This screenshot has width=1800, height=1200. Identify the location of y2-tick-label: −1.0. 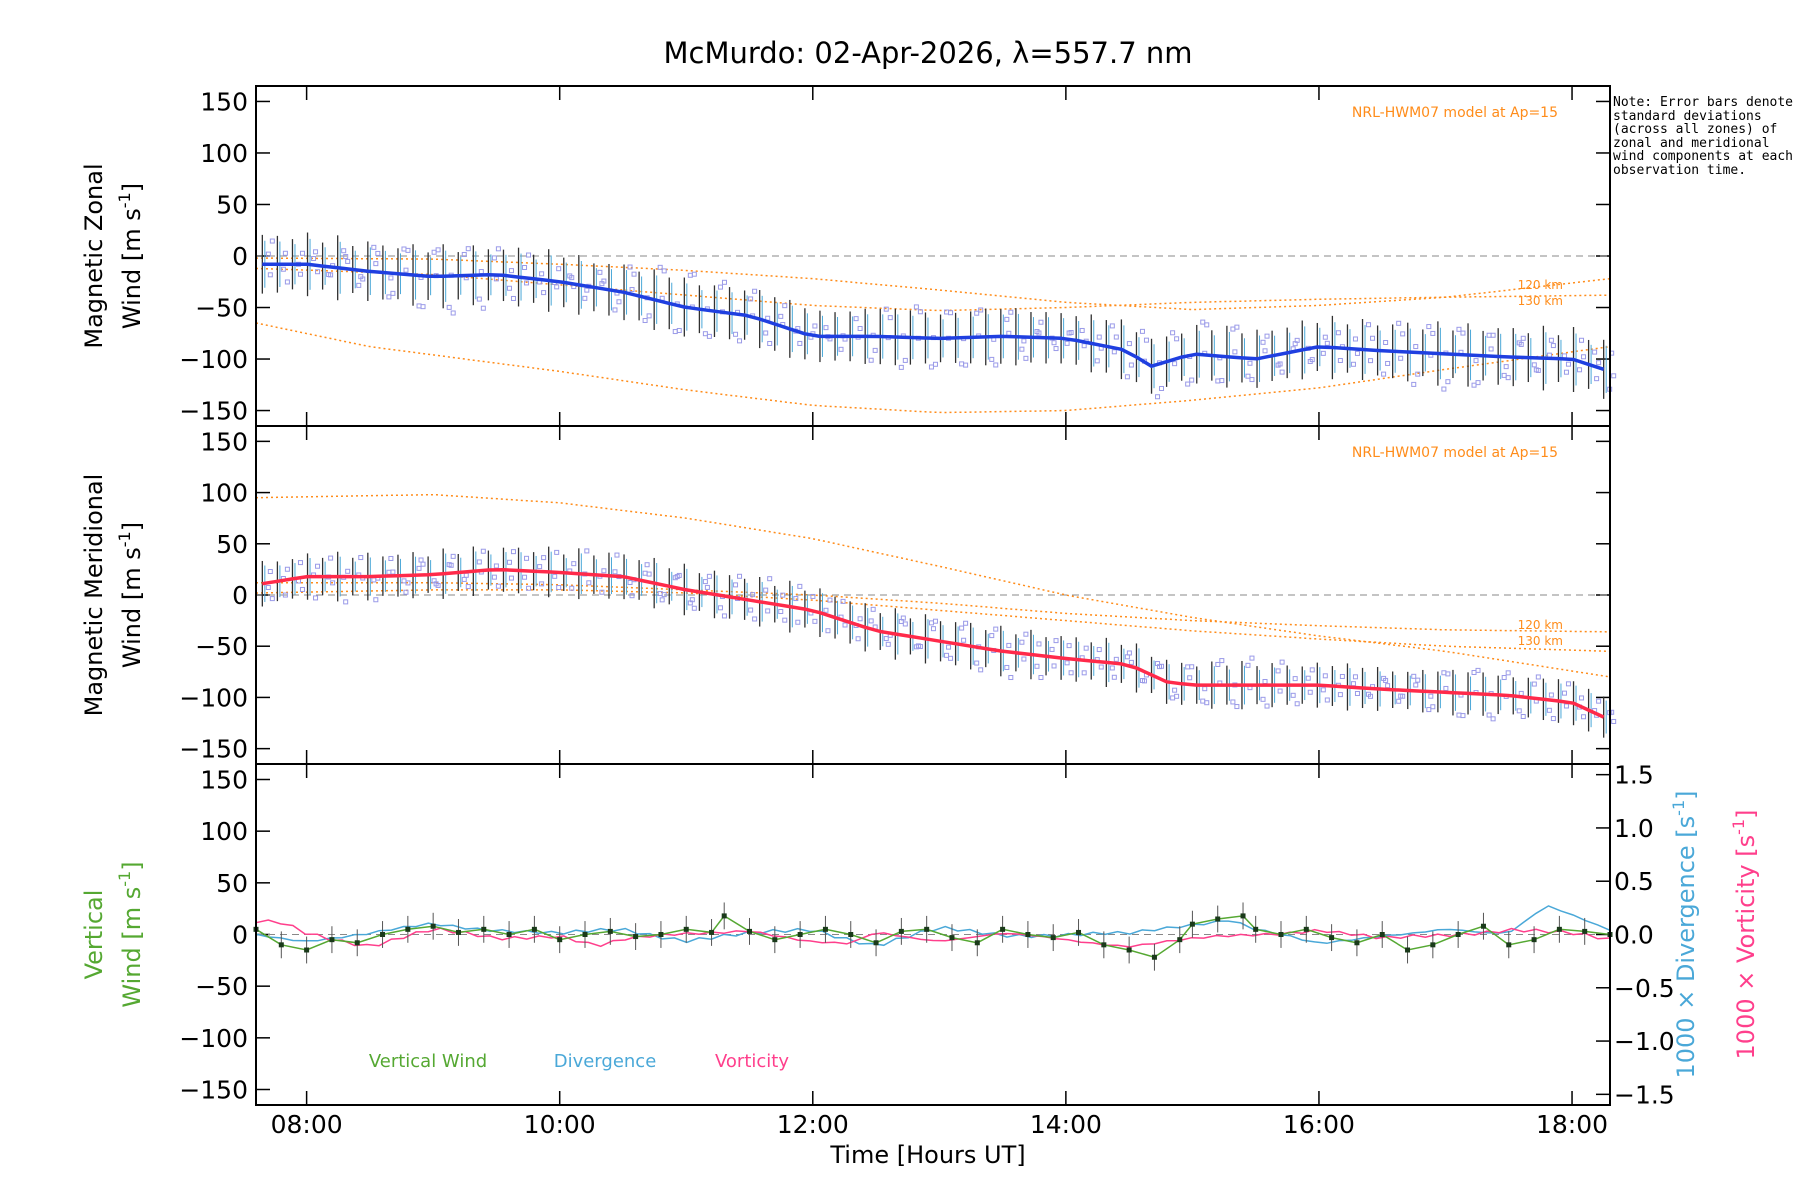
(1644, 1041).